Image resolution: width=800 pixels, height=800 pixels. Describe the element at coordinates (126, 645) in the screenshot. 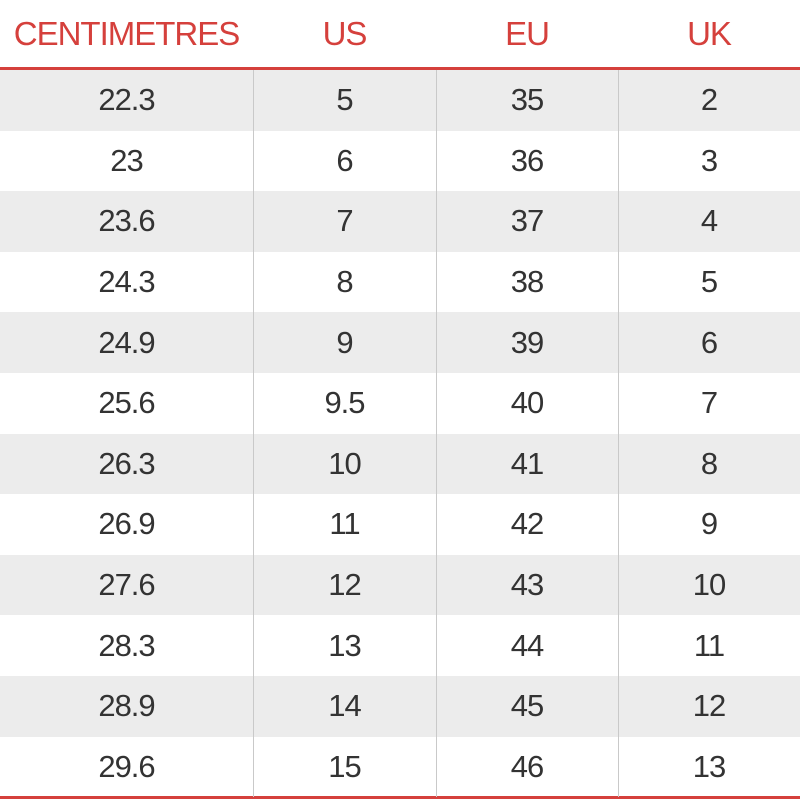

I see `table-cell: 28.3` at that location.